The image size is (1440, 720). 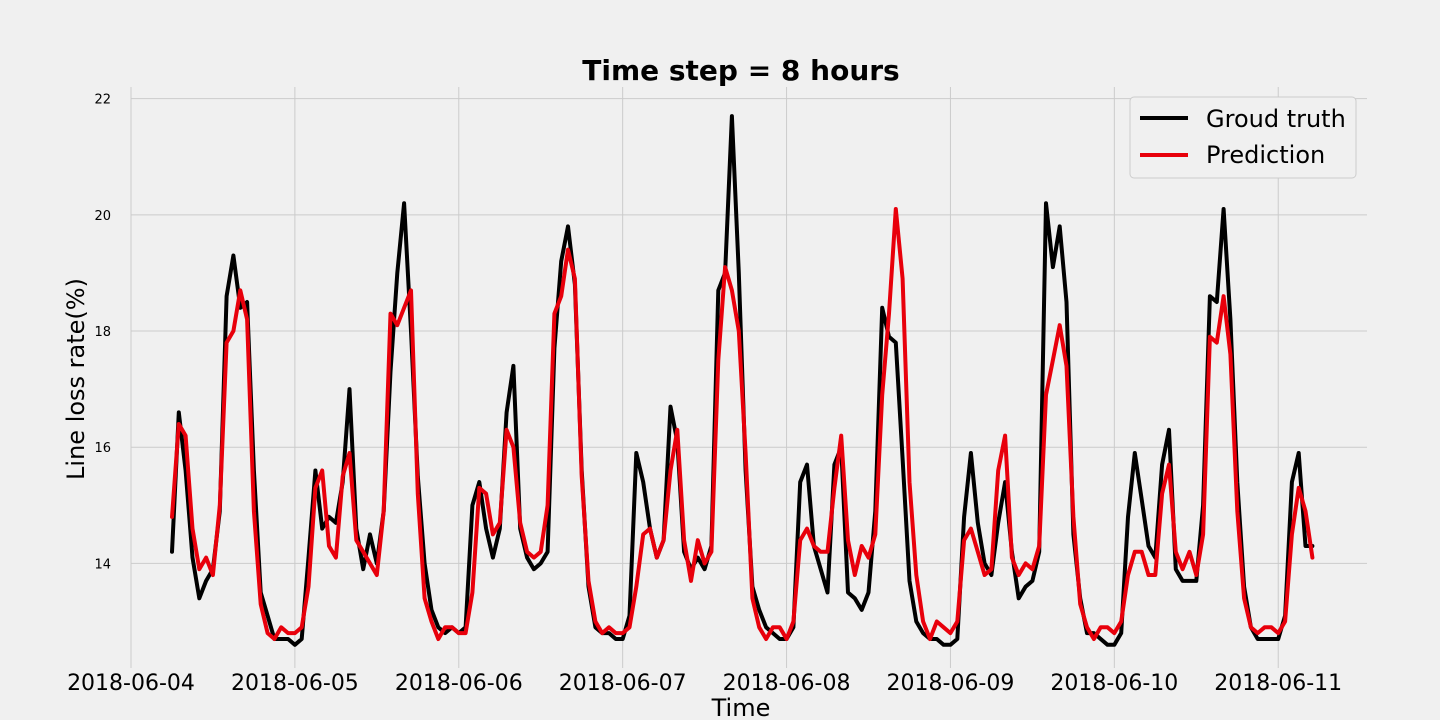 I want to click on y-tick-labels: 14 16 18 20 22, so click(x=102, y=333).